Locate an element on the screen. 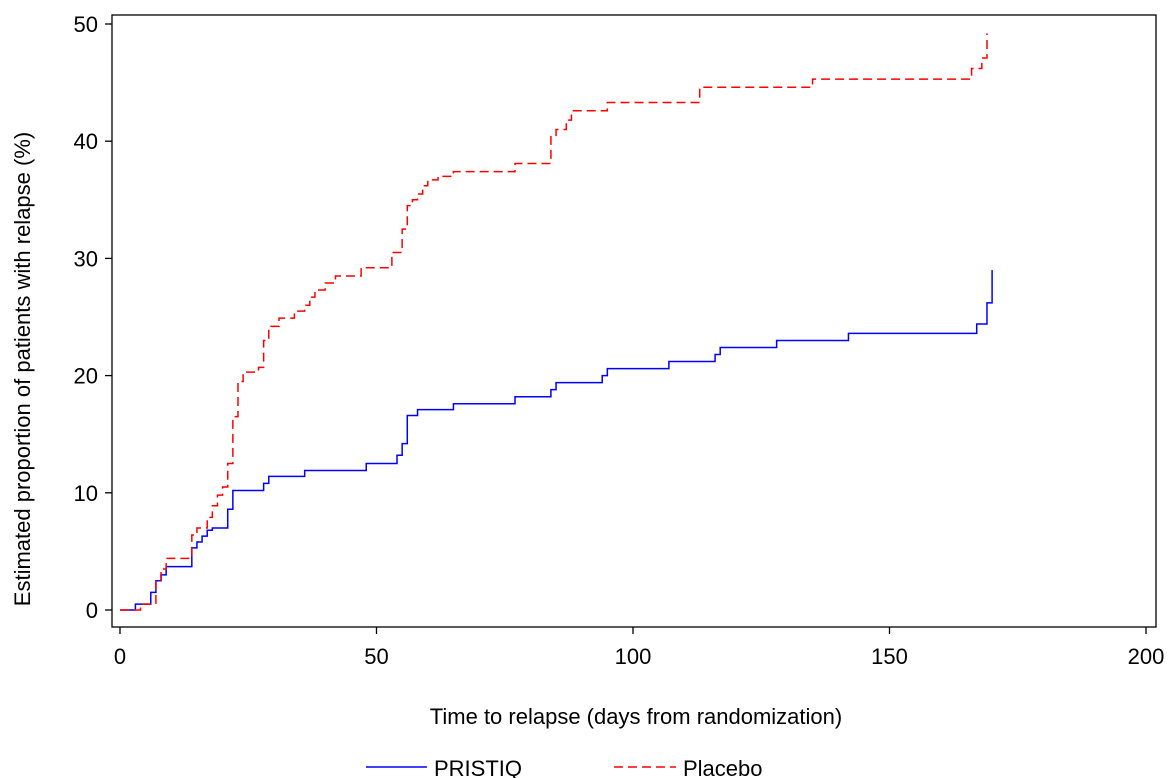 The height and width of the screenshot is (778, 1174). y-tick-label: 30 is located at coordinates (86, 258).